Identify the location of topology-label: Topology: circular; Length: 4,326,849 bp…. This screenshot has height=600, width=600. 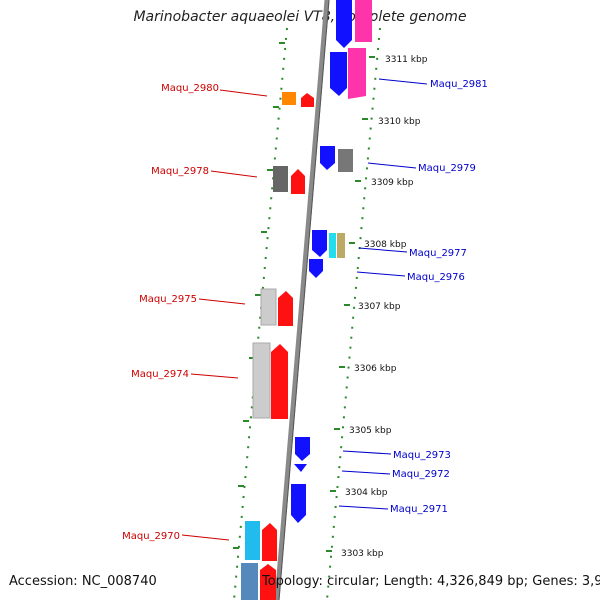
(431, 581).